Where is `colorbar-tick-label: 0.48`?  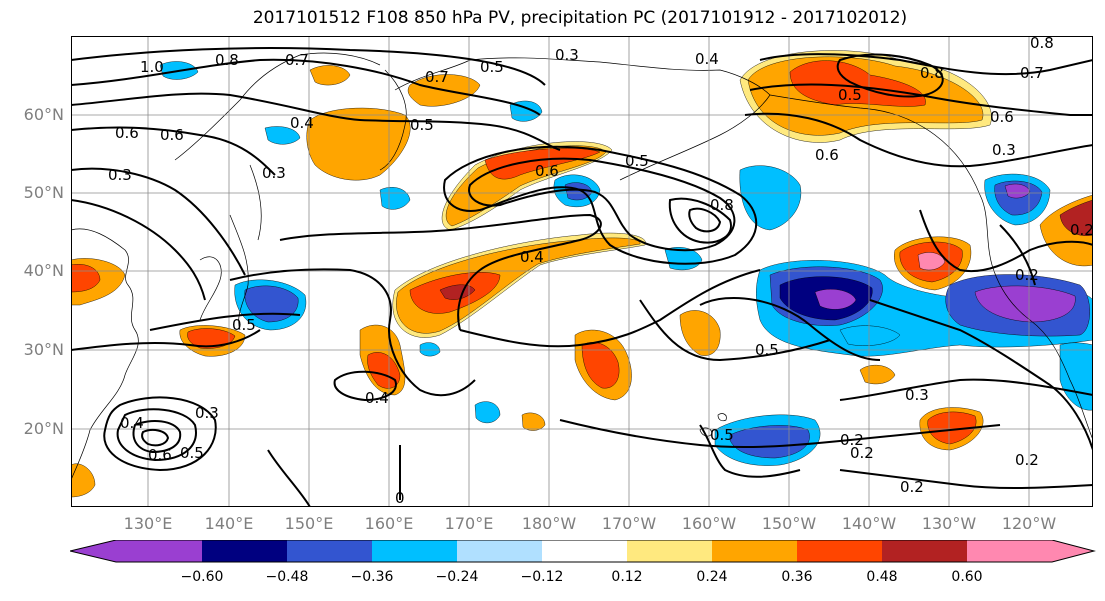
colorbar-tick-label: 0.48 is located at coordinates (882, 577).